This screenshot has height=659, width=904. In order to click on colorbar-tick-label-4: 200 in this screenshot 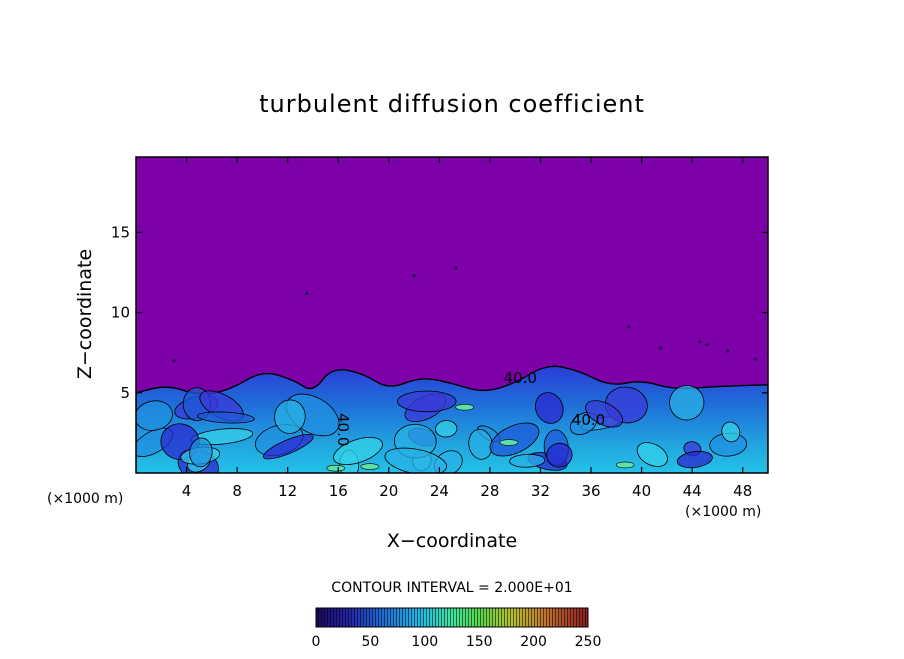, I will do `click(533, 642)`.